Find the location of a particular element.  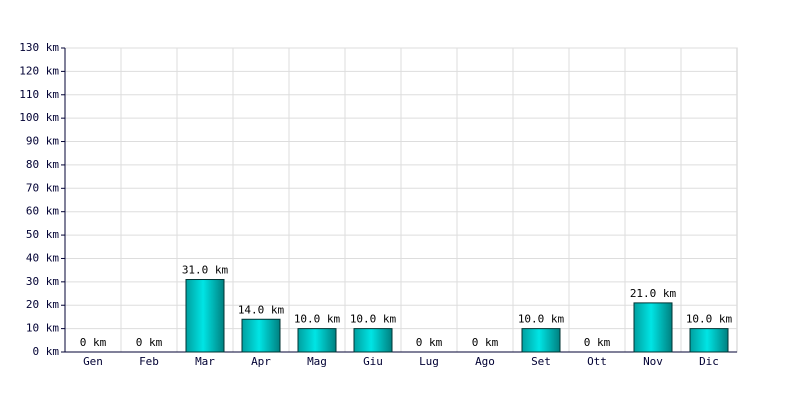

x-tick-label: Ago is located at coordinates (485, 361).